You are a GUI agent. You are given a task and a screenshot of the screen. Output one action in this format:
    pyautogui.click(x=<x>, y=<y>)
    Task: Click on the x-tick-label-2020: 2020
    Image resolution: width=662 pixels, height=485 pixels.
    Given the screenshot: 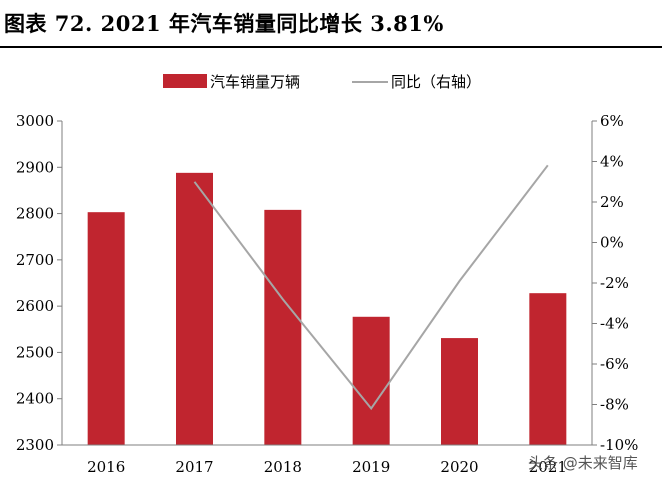 What is the action you would take?
    pyautogui.click(x=459, y=467)
    